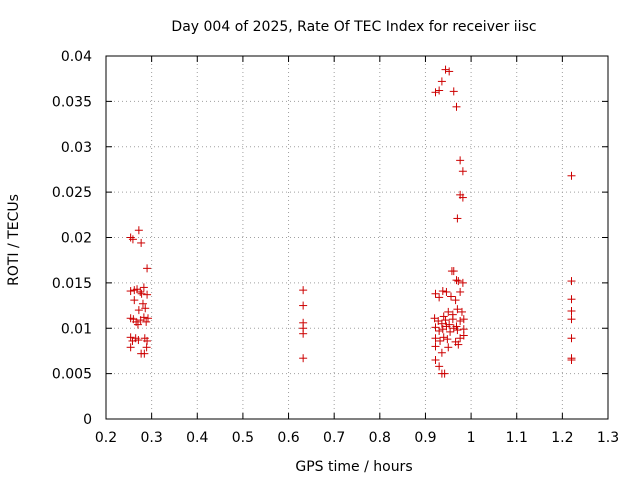 Image resolution: width=640 pixels, height=480 pixels. I want to click on y-tick-label: 0, so click(87, 420).